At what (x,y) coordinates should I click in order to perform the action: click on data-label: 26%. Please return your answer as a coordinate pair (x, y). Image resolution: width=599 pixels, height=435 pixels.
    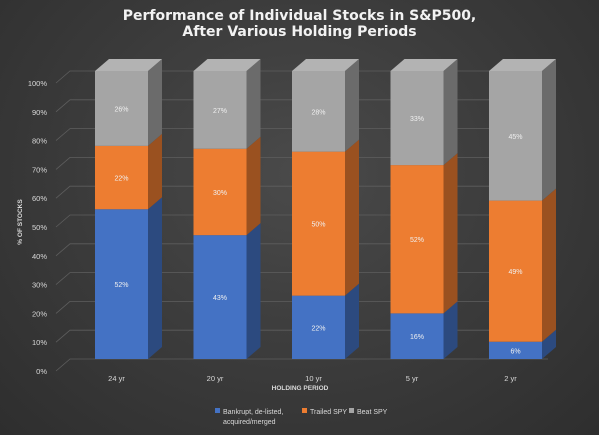
    Looking at the image, I should click on (121, 109).